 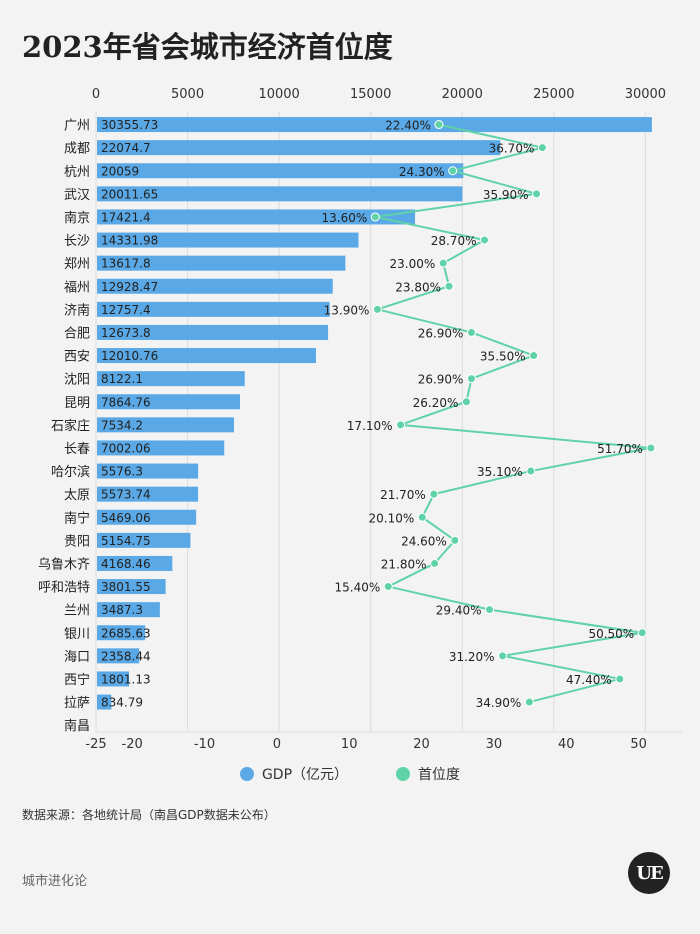 What do you see at coordinates (77, 495) in the screenshot?
I see `category-label: 太原` at bounding box center [77, 495].